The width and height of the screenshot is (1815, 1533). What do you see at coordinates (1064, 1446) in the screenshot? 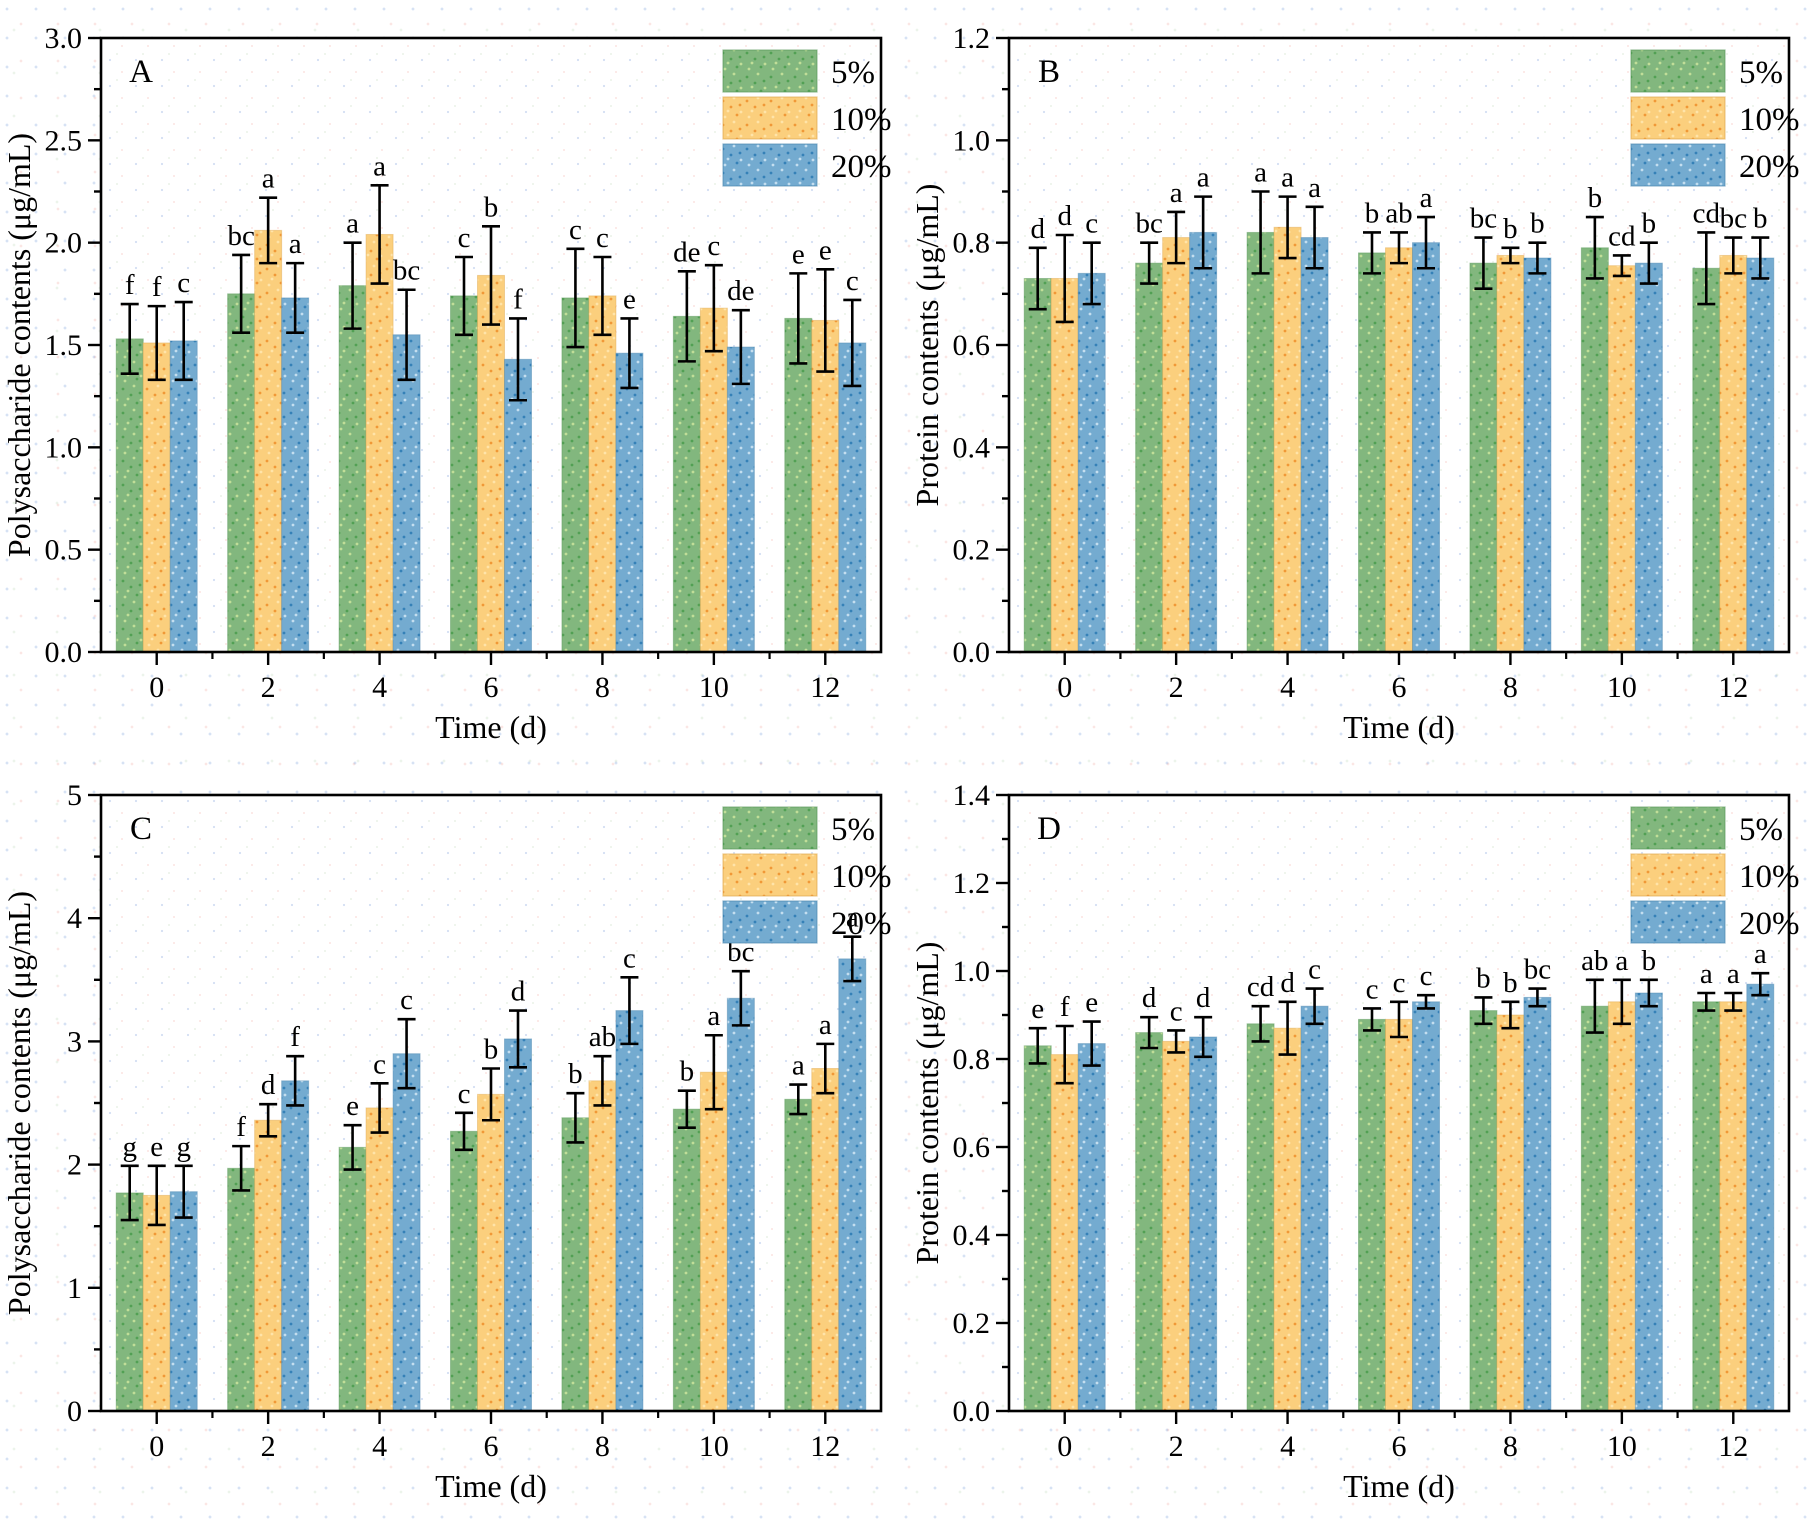
I see `x-tick-label: 0` at bounding box center [1064, 1446].